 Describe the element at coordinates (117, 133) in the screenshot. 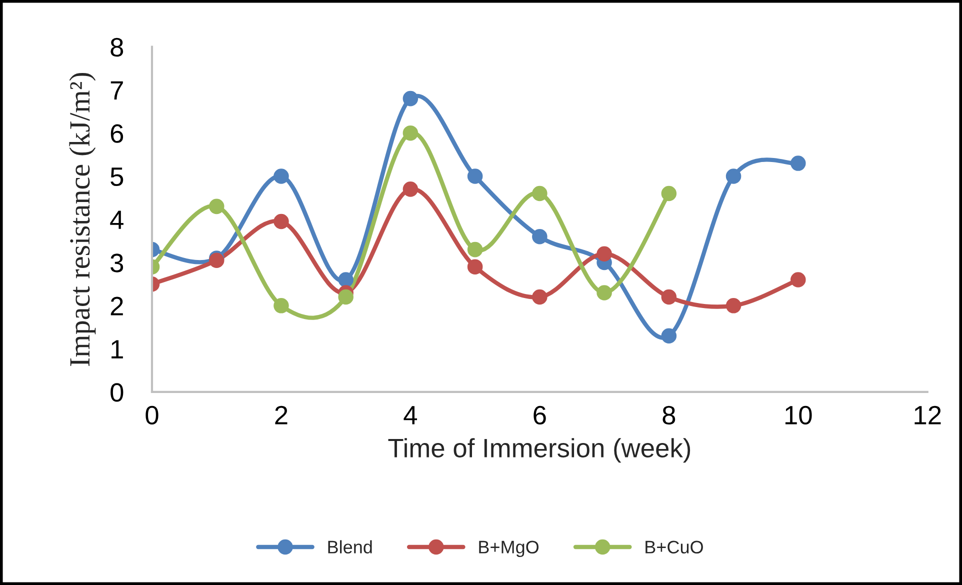

I see `y-tick-label: 6` at that location.